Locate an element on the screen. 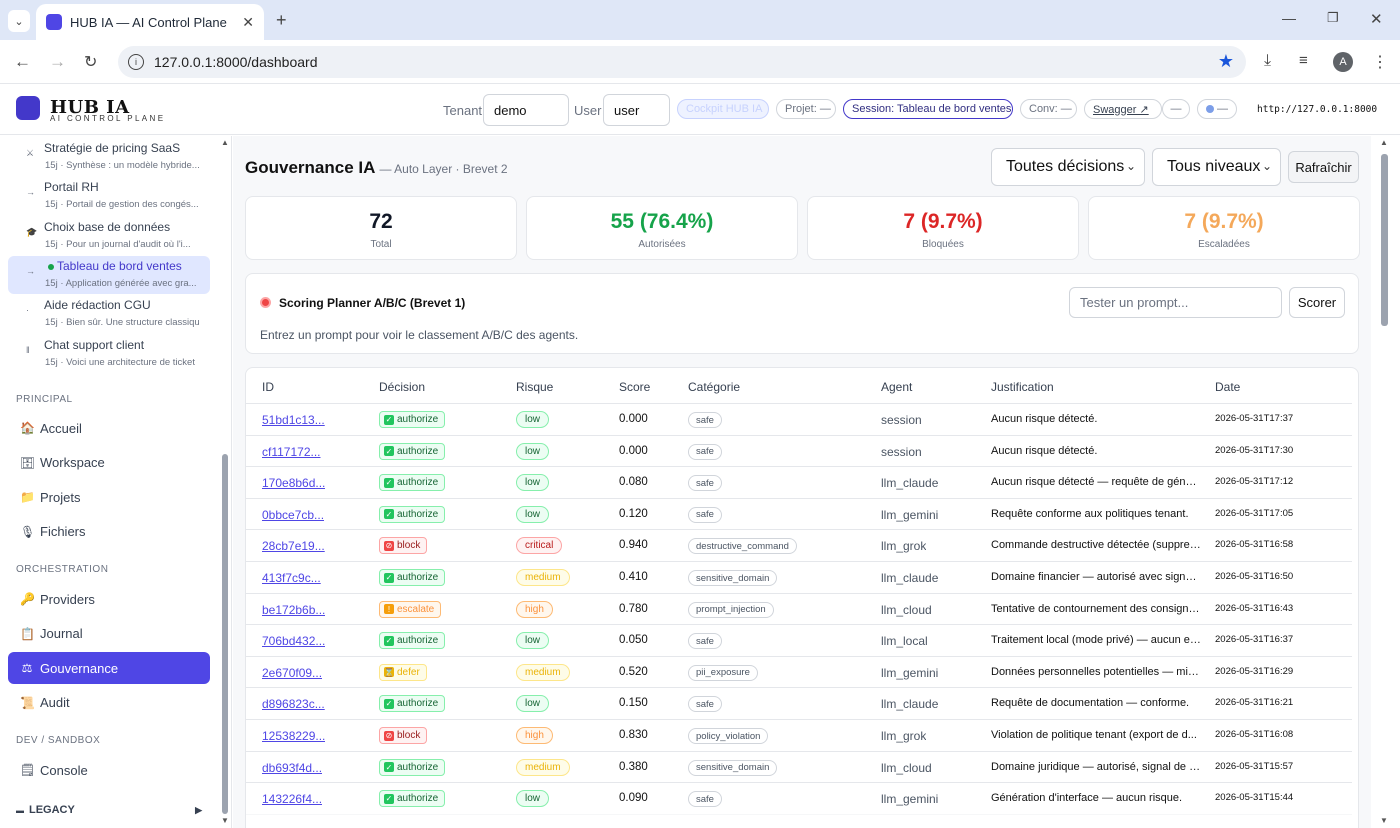 This screenshot has height=828, width=1400. conversation-icon: → is located at coordinates (30, 270).